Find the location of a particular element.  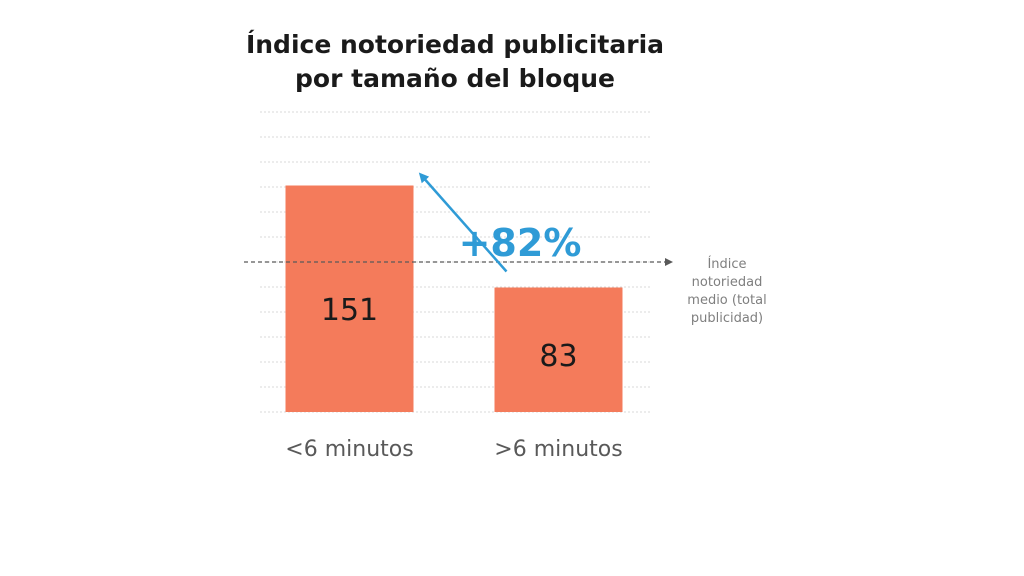

reference-line-arrowhead is located at coordinates (669, 262).